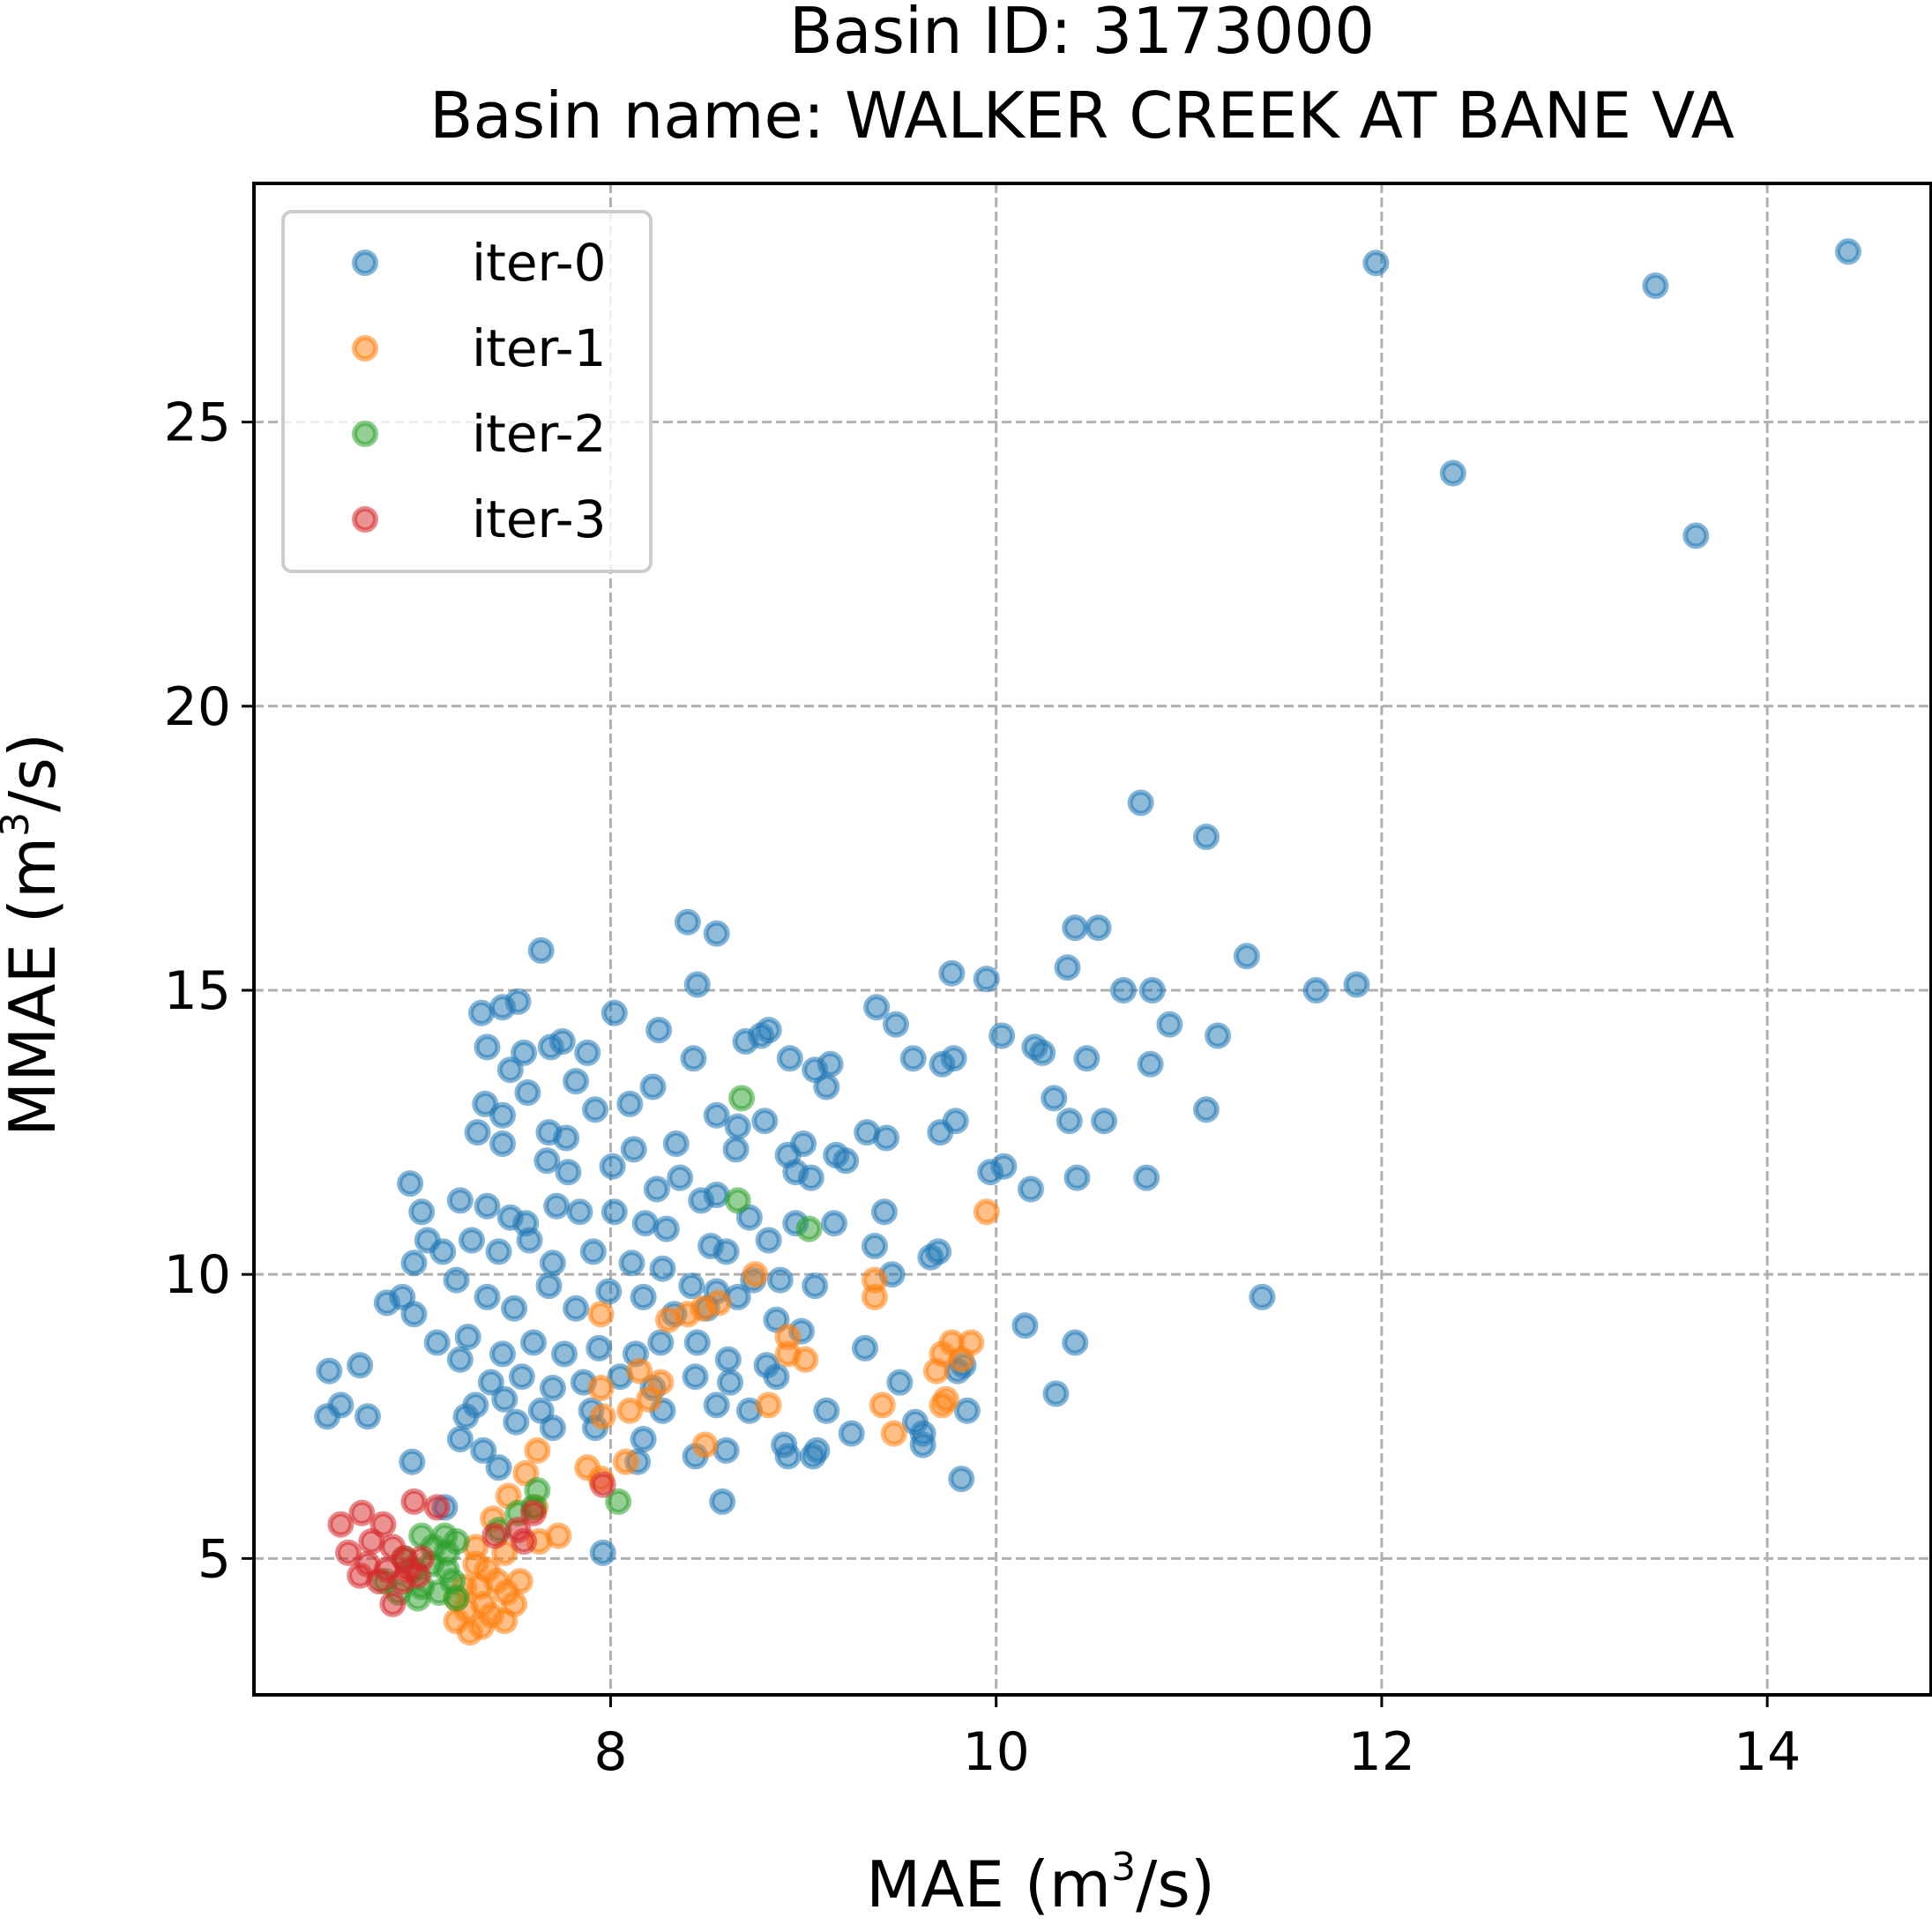 The height and width of the screenshot is (1925, 1932). What do you see at coordinates (197, 707) in the screenshot?
I see `y-tick-label: 20` at bounding box center [197, 707].